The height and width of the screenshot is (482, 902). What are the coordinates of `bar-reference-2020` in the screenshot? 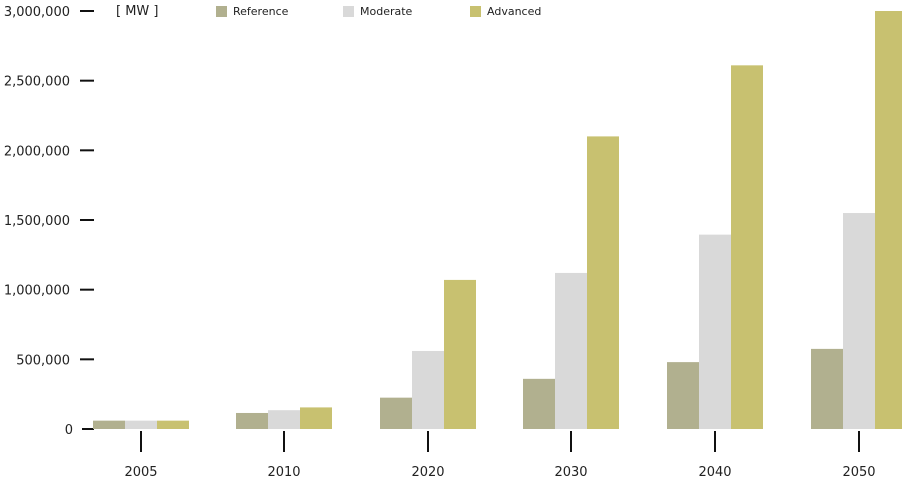 It's located at (396, 413).